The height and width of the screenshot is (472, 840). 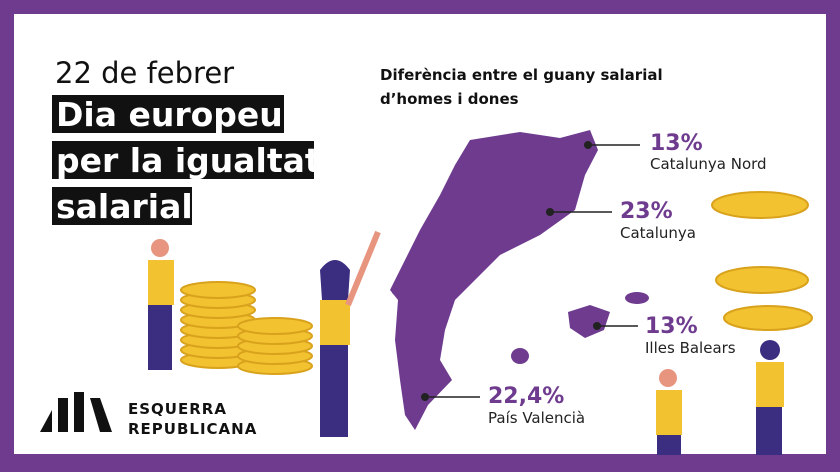 What do you see at coordinates (637, 298) in the screenshot?
I see `menorca` at bounding box center [637, 298].